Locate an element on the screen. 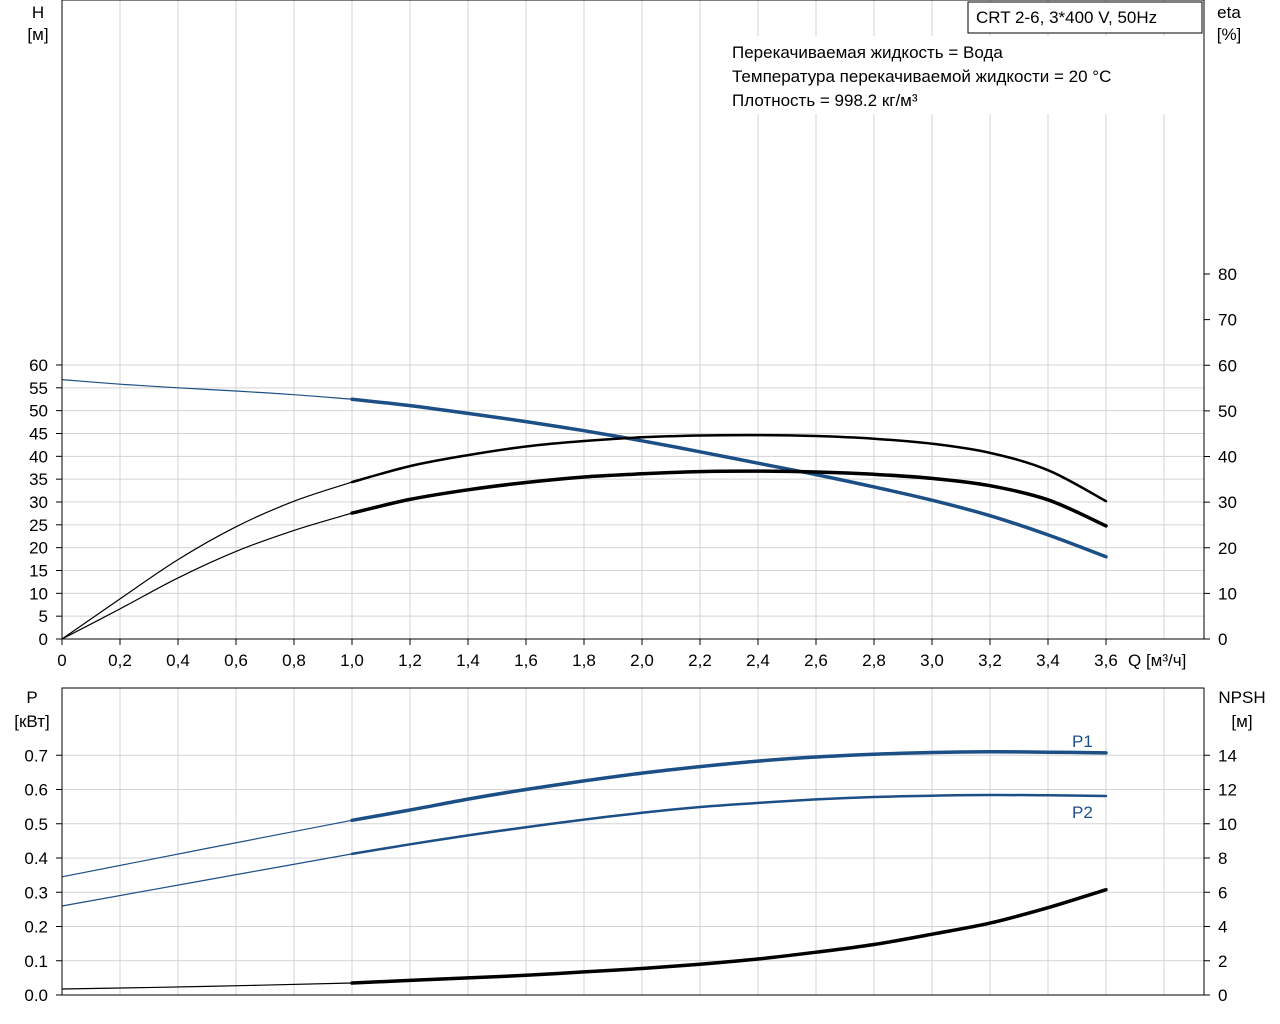 This screenshot has height=1024, width=1280. x-tick-label: 3,2 is located at coordinates (990, 660).